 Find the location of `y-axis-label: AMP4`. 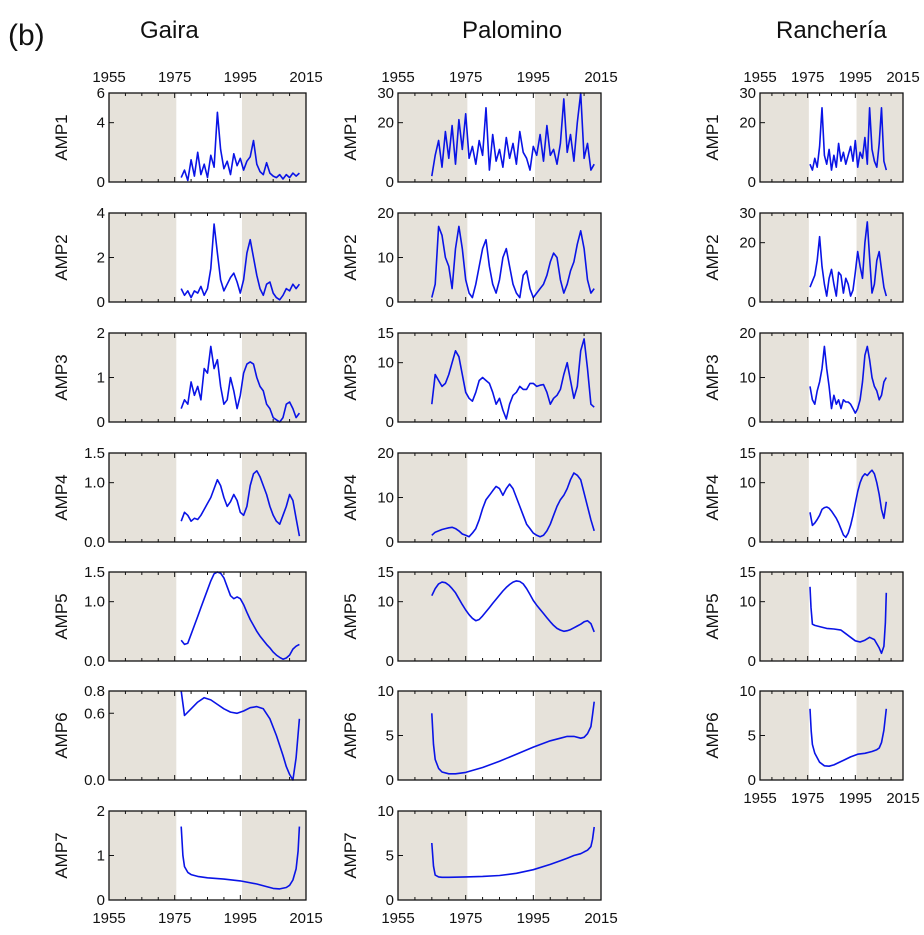

y-axis-label: AMP4 is located at coordinates (61, 497).